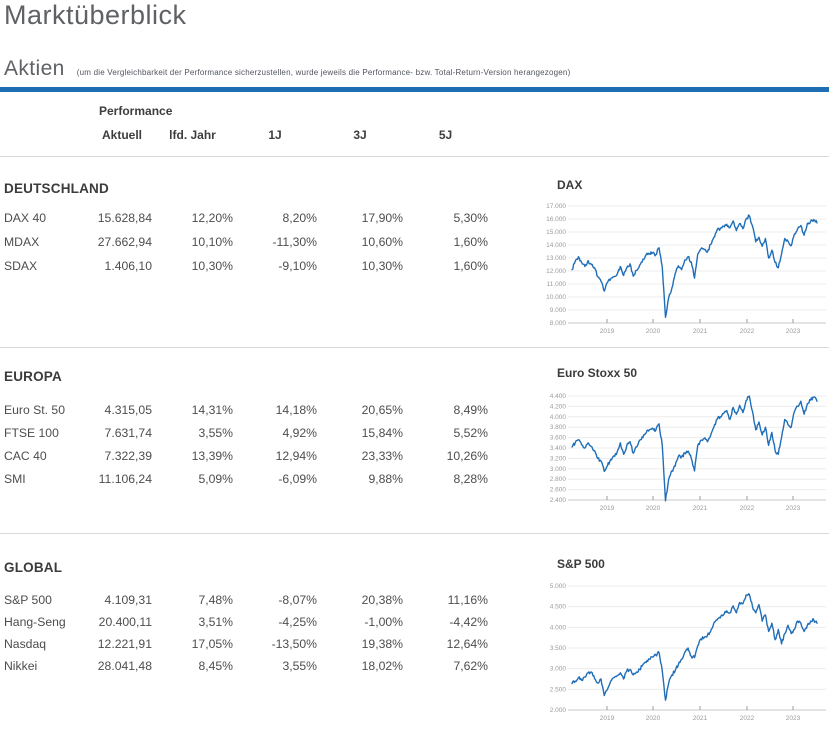 This screenshot has height=736, width=833. What do you see at coordinates (275, 135) in the screenshot?
I see `column-header-1j: 1J` at bounding box center [275, 135].